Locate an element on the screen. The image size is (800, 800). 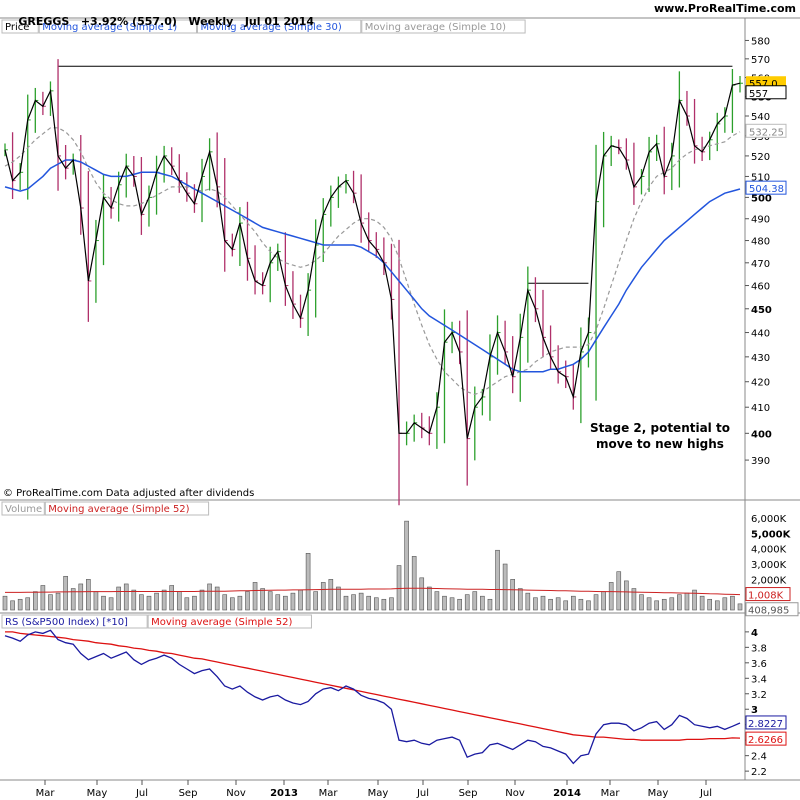
volume-legend-label: Moving average (Simple 52) is located at coordinates (118, 509).